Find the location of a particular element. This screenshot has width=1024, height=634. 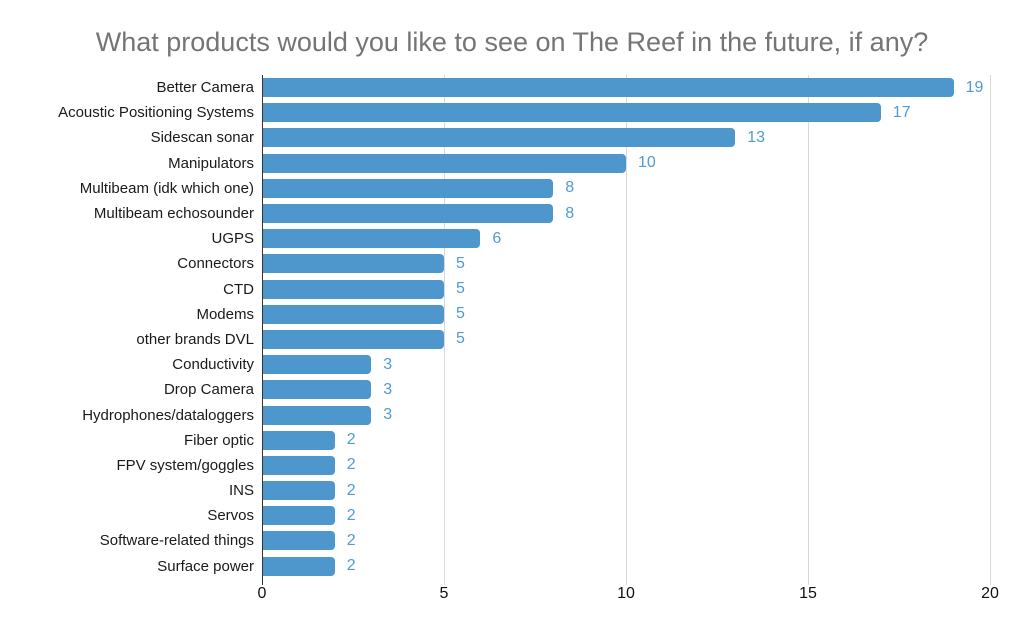

category-label: Conductivity is located at coordinates (213, 365).